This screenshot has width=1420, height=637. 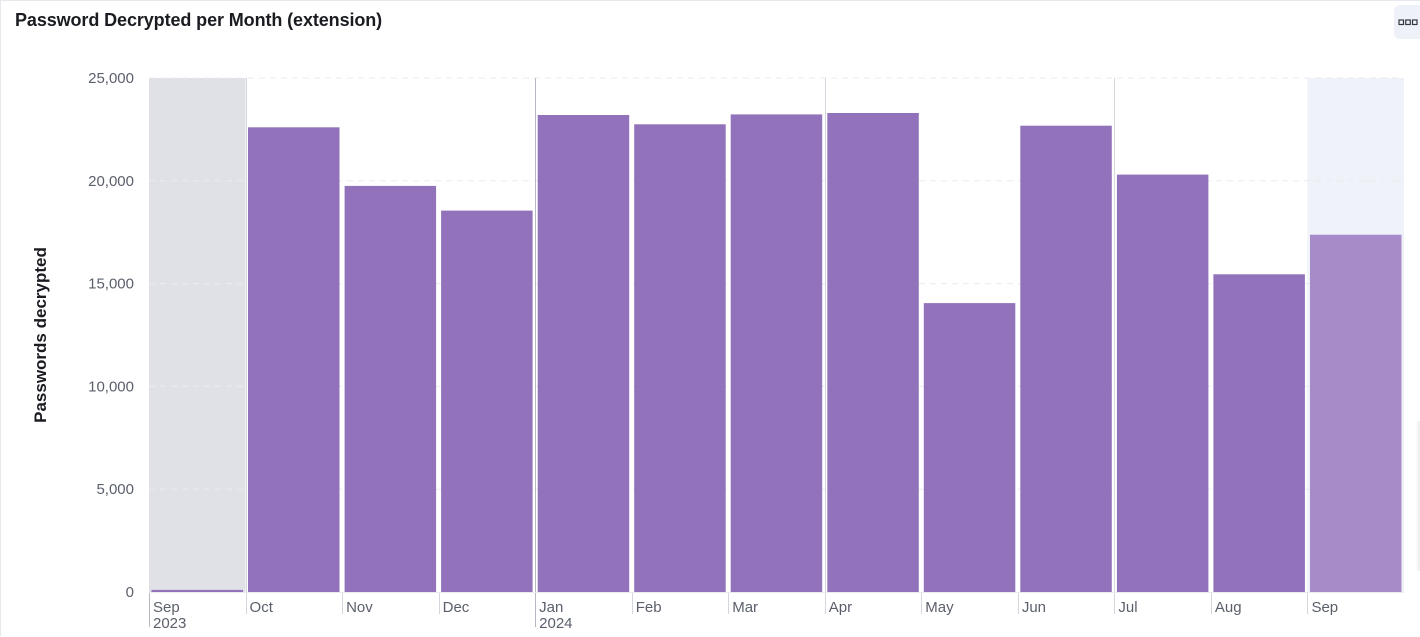 What do you see at coordinates (111, 181) in the screenshot?
I see `y-tick-label: 20,000` at bounding box center [111, 181].